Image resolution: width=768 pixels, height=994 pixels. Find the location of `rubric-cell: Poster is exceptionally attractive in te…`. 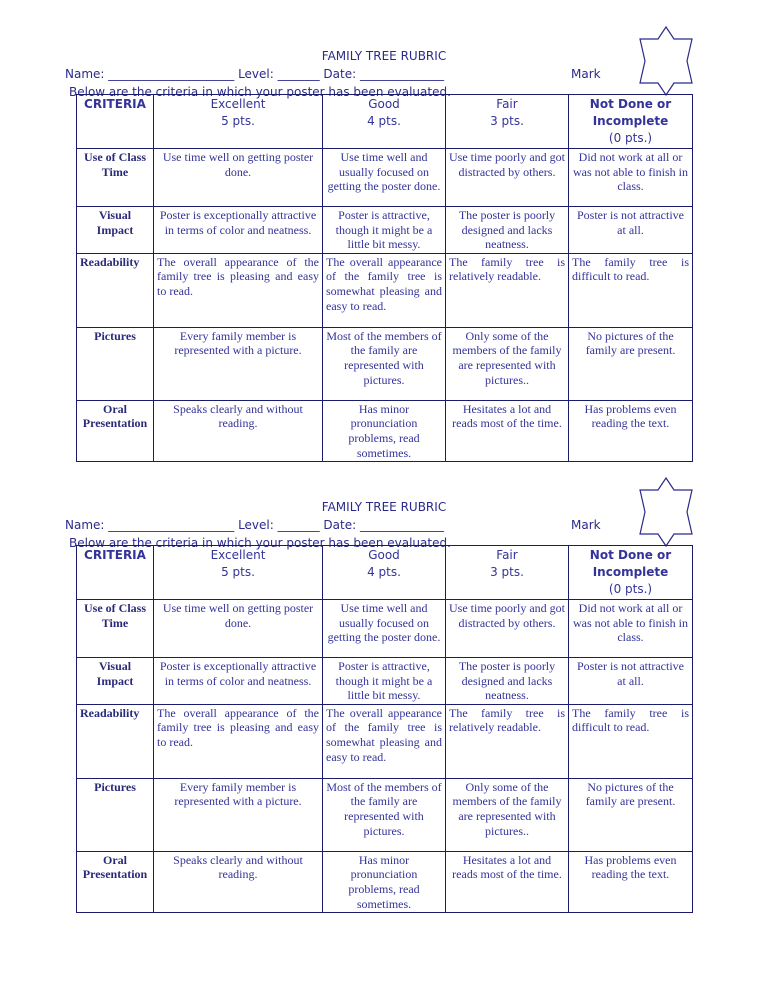

rubric-cell: Poster is exceptionally attractive in te… is located at coordinates (238, 681).